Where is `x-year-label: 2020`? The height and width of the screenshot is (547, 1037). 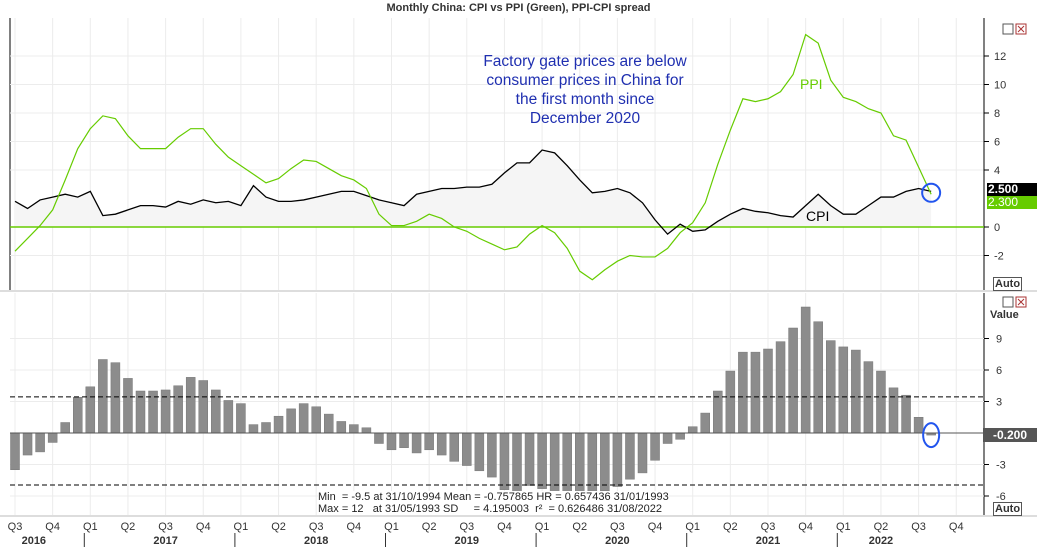 x-year-label: 2020 is located at coordinates (617, 541).